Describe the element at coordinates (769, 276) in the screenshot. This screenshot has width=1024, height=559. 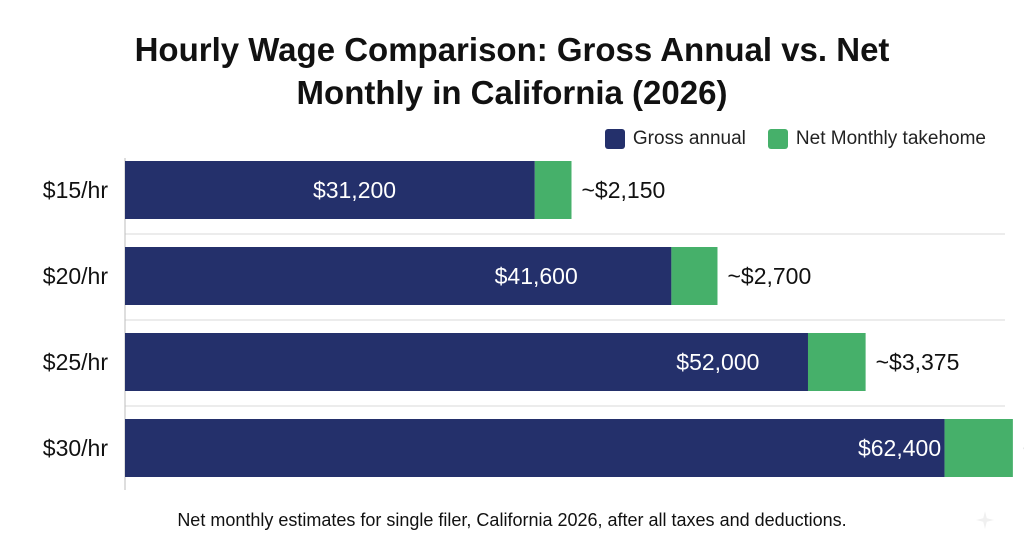
I see `data-label-net: ~$2,700` at that location.